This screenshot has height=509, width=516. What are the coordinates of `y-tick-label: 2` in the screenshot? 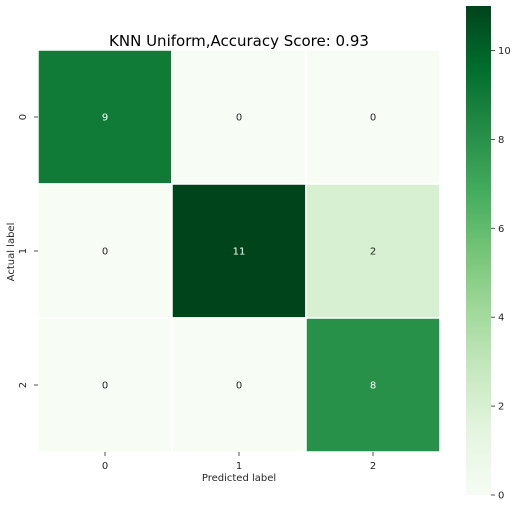 It's located at (23, 385).